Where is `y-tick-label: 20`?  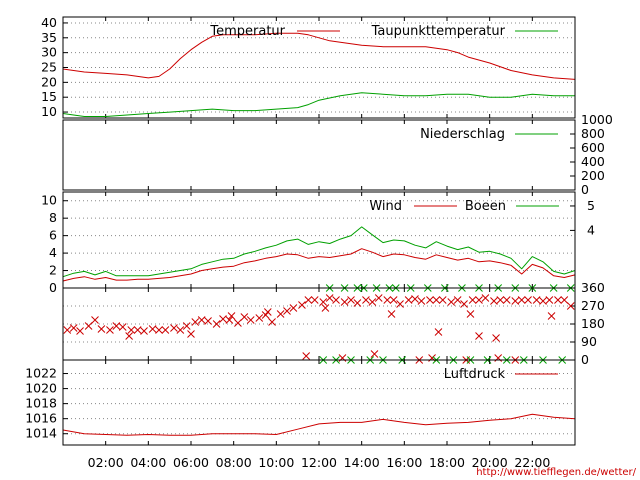
y-tick-label: 20 is located at coordinates (49, 81).